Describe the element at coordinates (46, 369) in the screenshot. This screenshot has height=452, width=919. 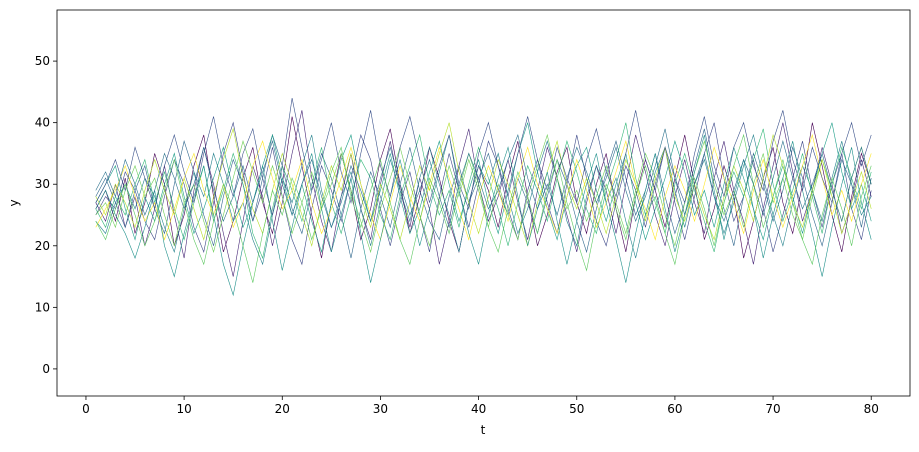
I see `y-tick-label: 0` at that location.